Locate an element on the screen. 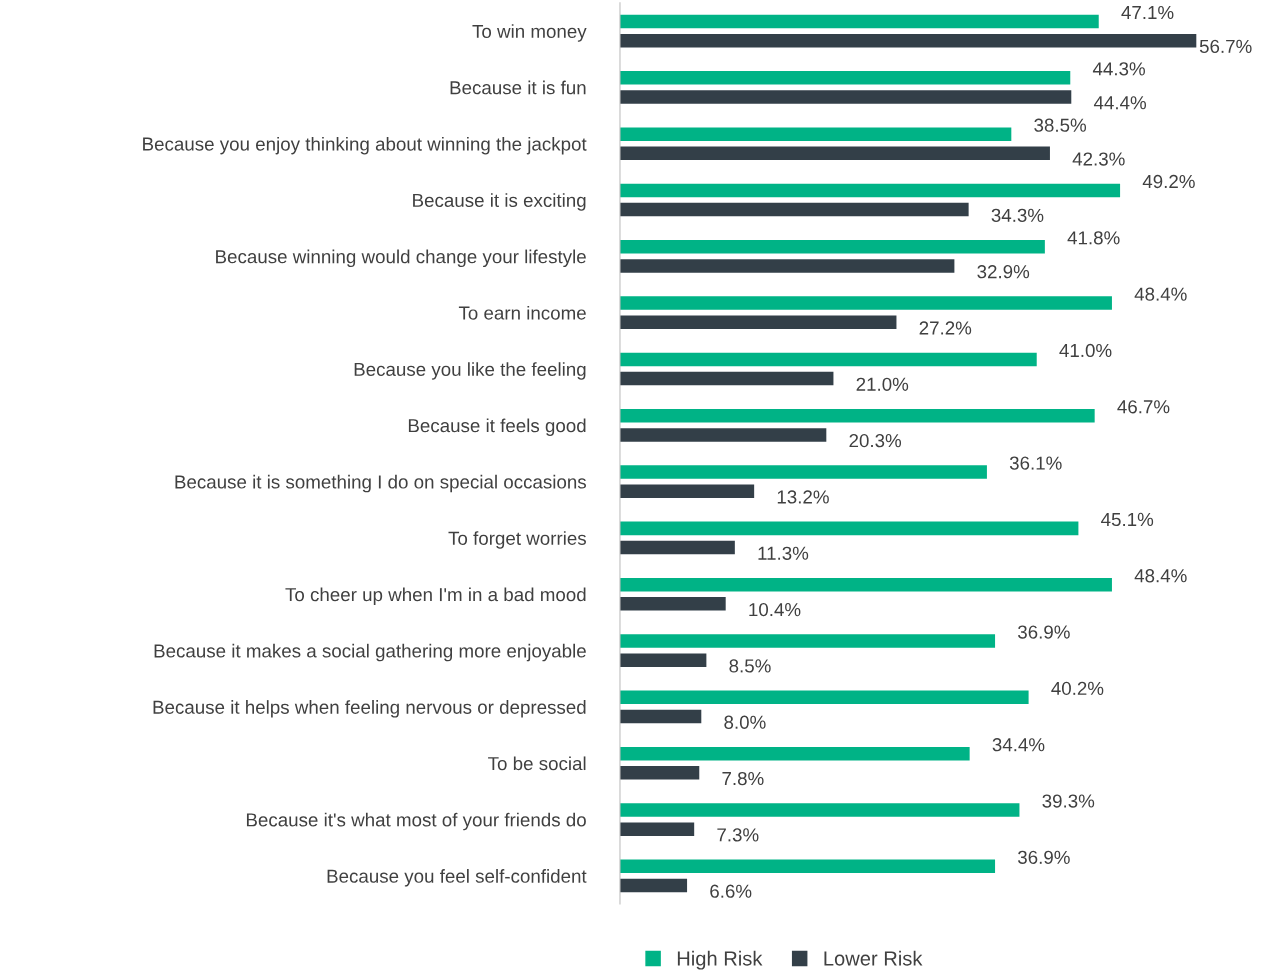  y-tick-label: Because it makes a social gathering more enjoyable is located at coordinates (370, 652).